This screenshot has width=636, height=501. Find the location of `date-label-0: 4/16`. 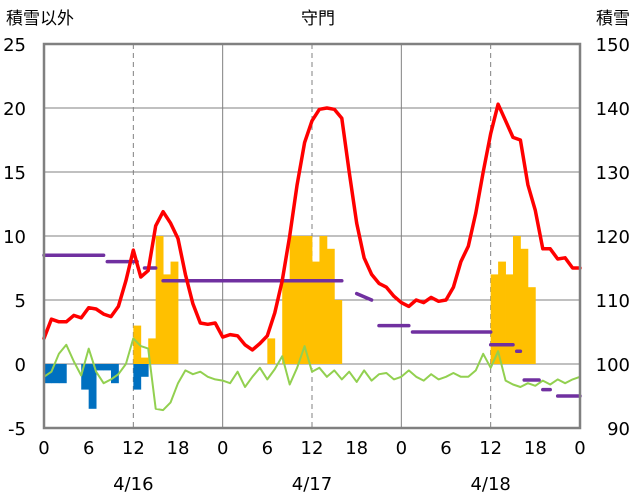

date-label-0: 4/16 is located at coordinates (133, 484).